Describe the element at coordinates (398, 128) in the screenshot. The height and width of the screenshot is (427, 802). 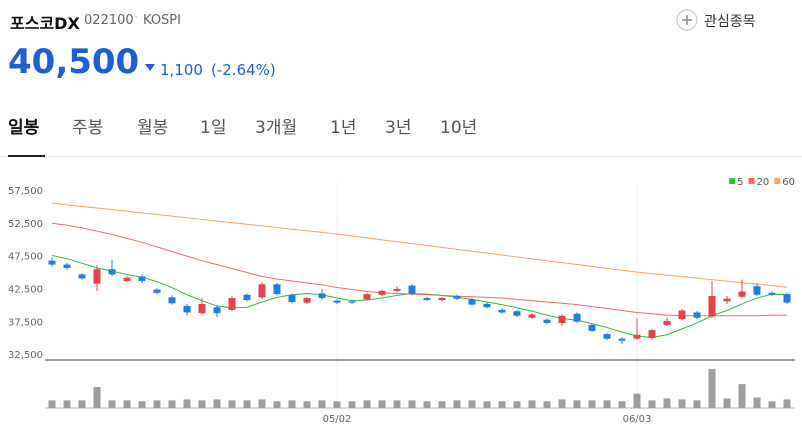
I see `period-tab: 3년` at that location.